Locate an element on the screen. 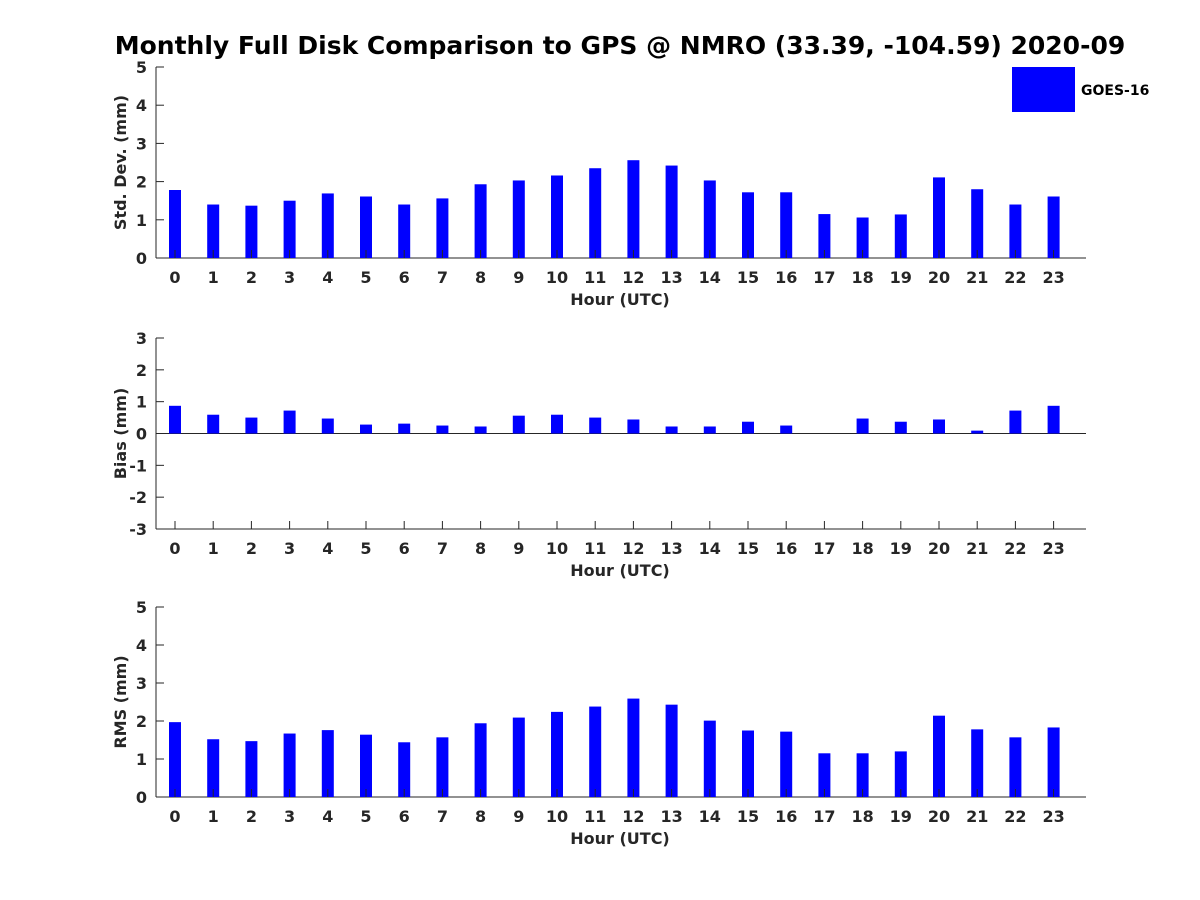  x-tick-label: 22 is located at coordinates (1015, 816).